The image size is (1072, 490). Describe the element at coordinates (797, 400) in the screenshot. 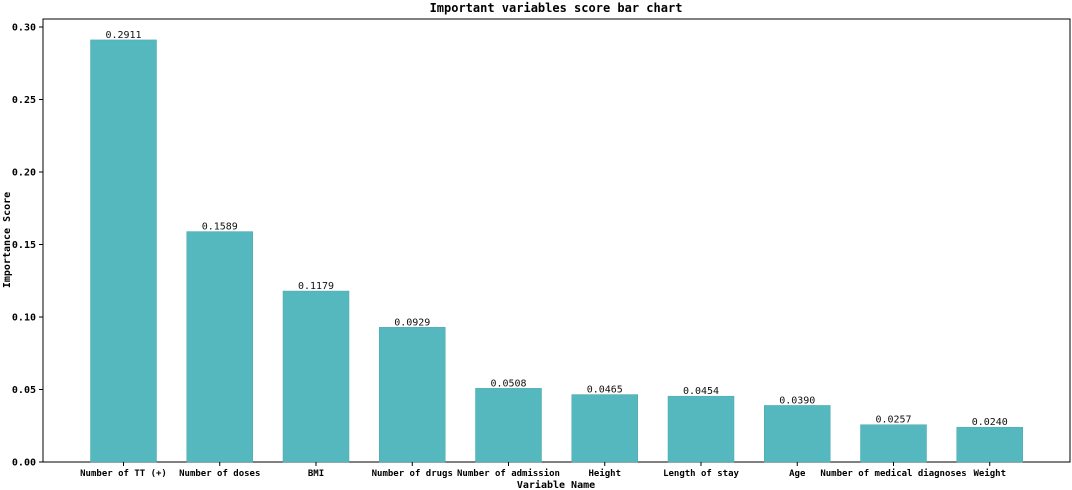

I see `bar-data-label: 0.0390` at that location.